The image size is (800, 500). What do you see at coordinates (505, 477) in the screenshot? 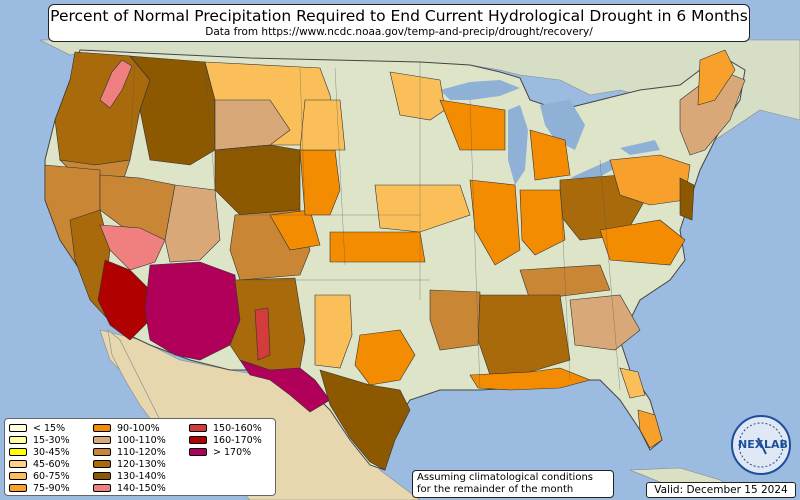
I see `note-line-1: Assuming climatological conditions` at bounding box center [505, 477].